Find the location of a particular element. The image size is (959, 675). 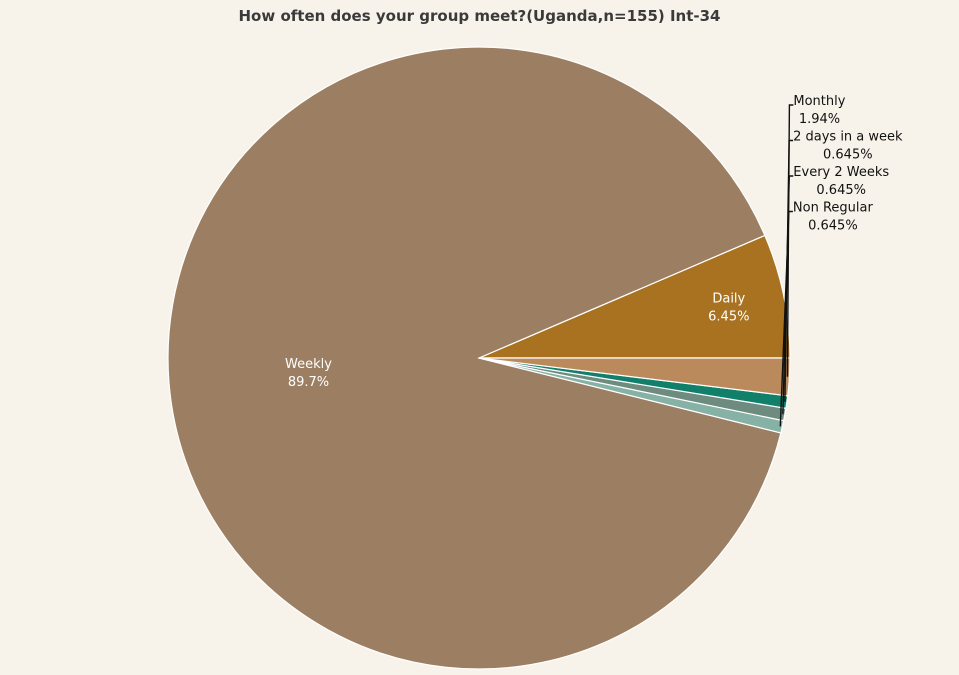

leader-line-every-2-weeks is located at coordinates (788, 295).